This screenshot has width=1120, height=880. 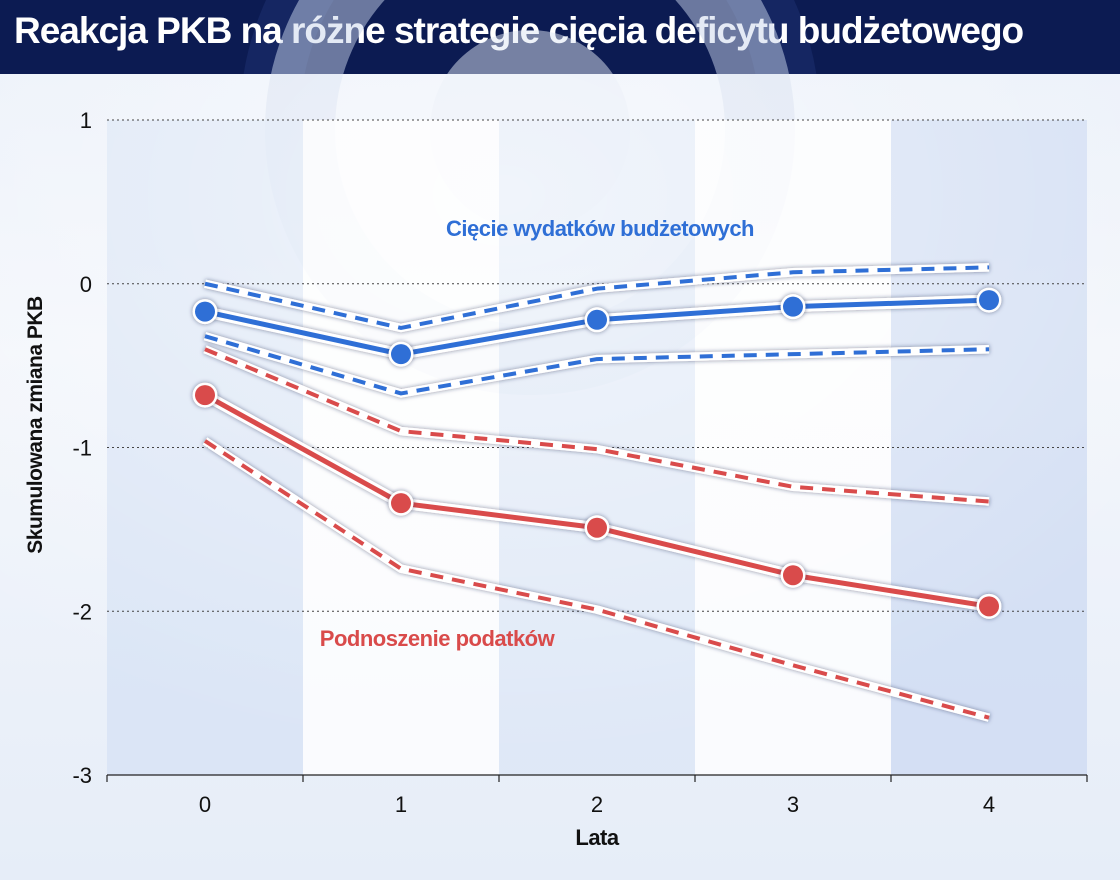 What do you see at coordinates (86, 284) in the screenshot?
I see `y-tick-label: 0` at bounding box center [86, 284].